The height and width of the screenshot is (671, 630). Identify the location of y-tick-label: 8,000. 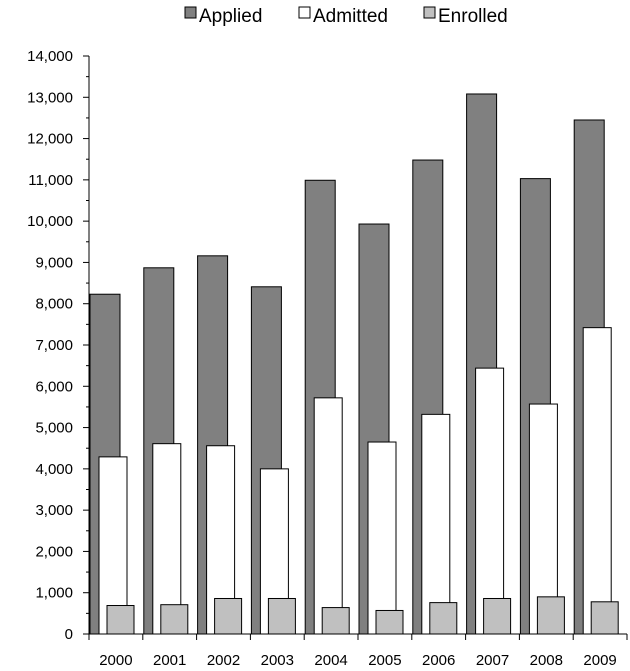
(54, 304).